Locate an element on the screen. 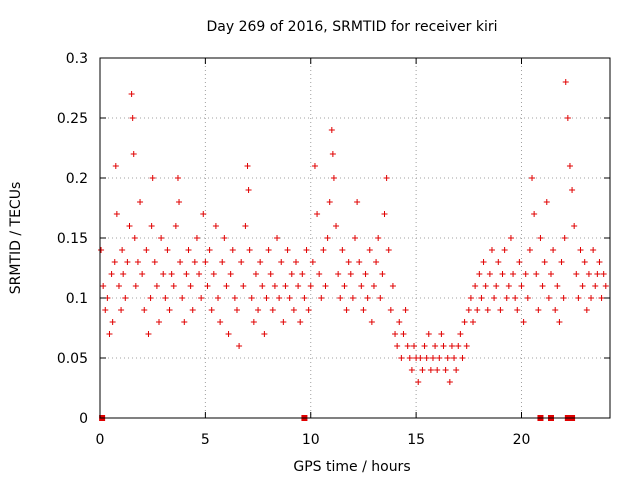  x-tick-label: 15 is located at coordinates (416, 440).